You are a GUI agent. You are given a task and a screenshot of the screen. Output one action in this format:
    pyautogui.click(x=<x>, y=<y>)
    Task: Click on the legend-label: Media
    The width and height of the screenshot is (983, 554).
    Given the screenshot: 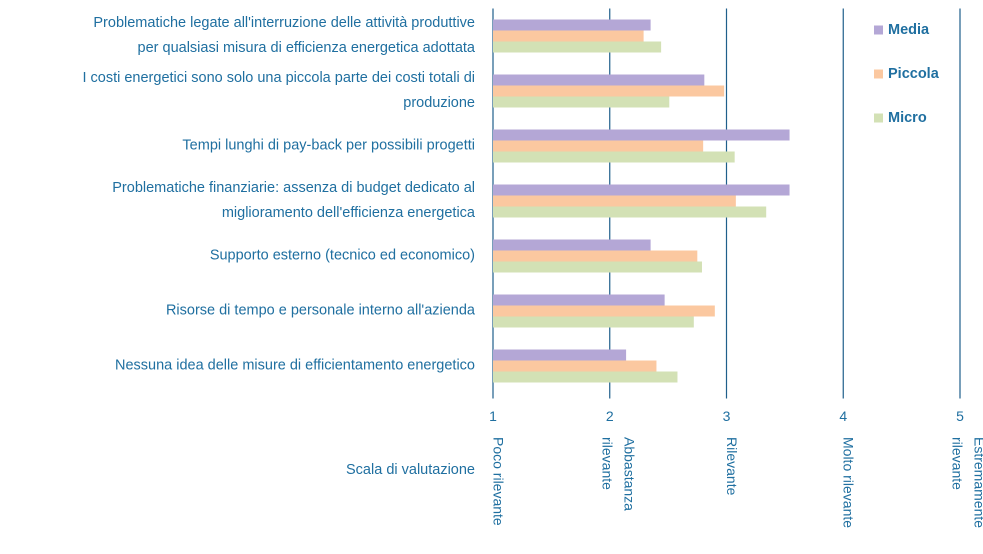 What is the action you would take?
    pyautogui.click(x=909, y=30)
    